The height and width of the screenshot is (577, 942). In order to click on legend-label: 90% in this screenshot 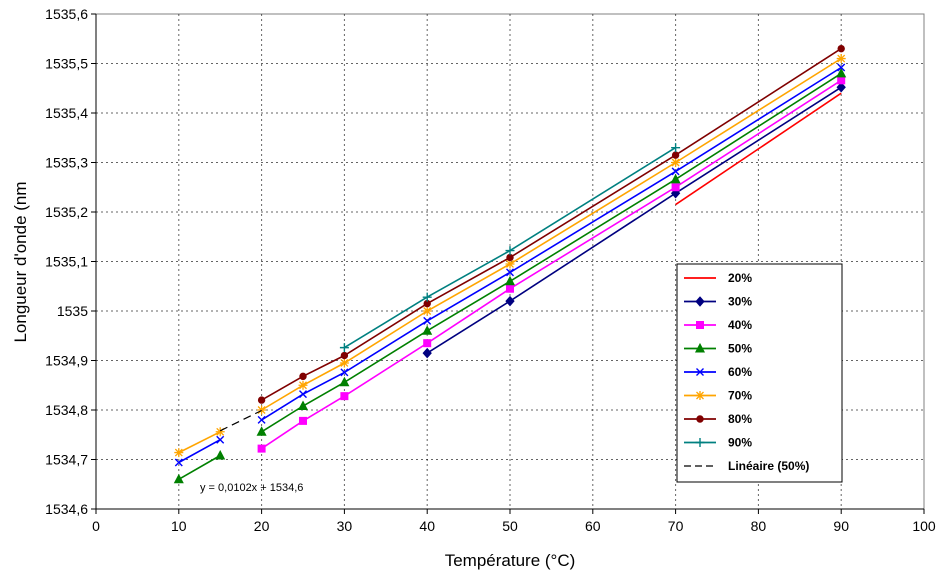, I will do `click(740, 443)`.